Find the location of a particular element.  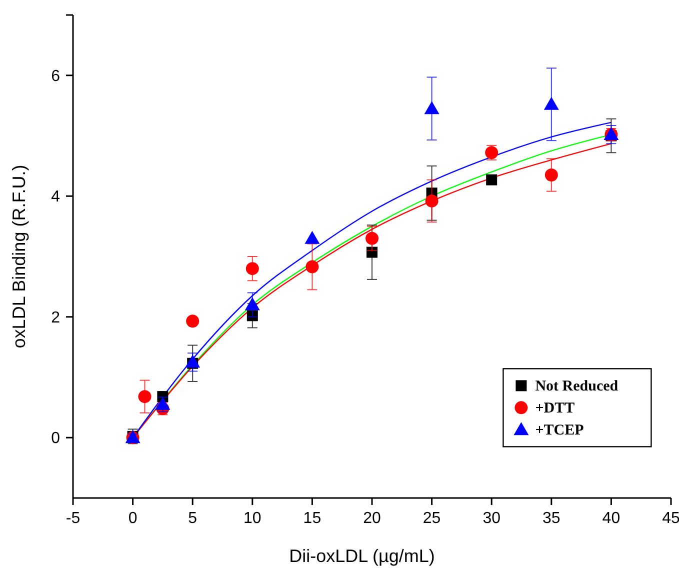

x-tick-label: 45 is located at coordinates (670, 518).